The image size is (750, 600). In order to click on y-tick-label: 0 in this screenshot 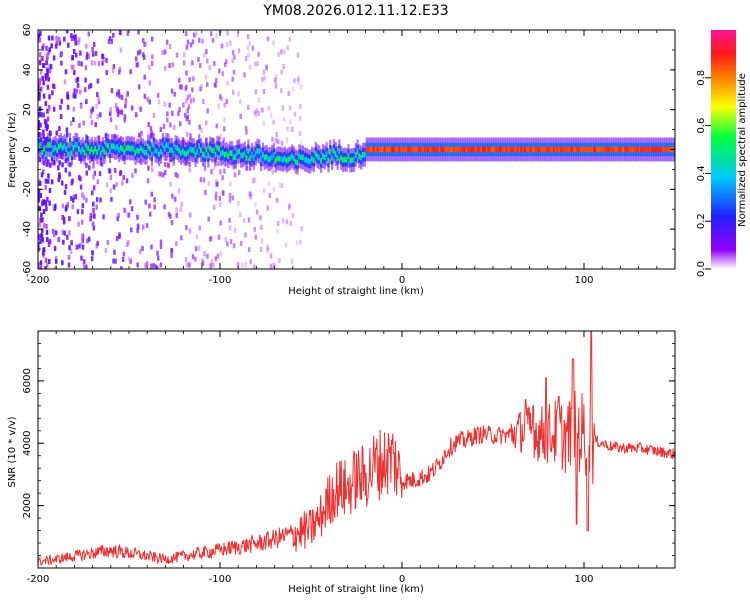, I will do `click(27, 149)`.